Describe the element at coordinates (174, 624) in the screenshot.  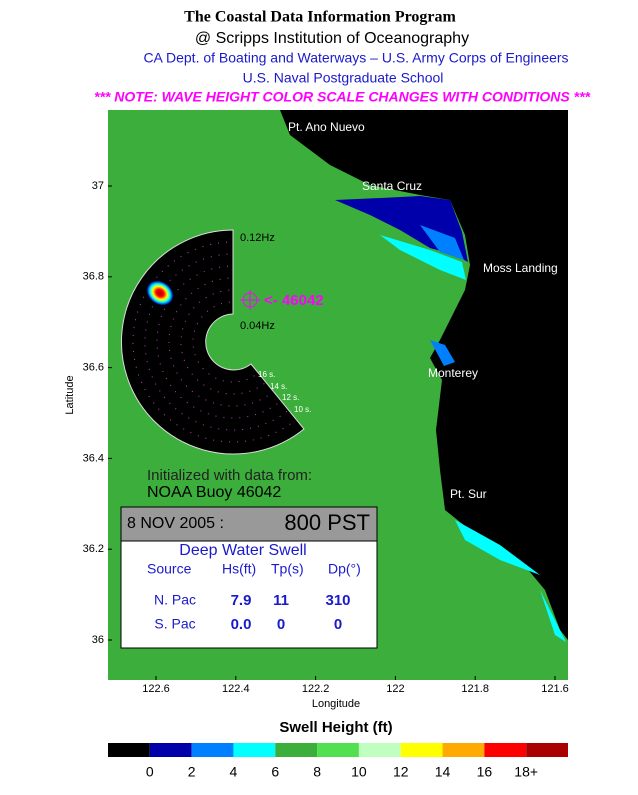
I see `row-source: S. Pac` at that location.